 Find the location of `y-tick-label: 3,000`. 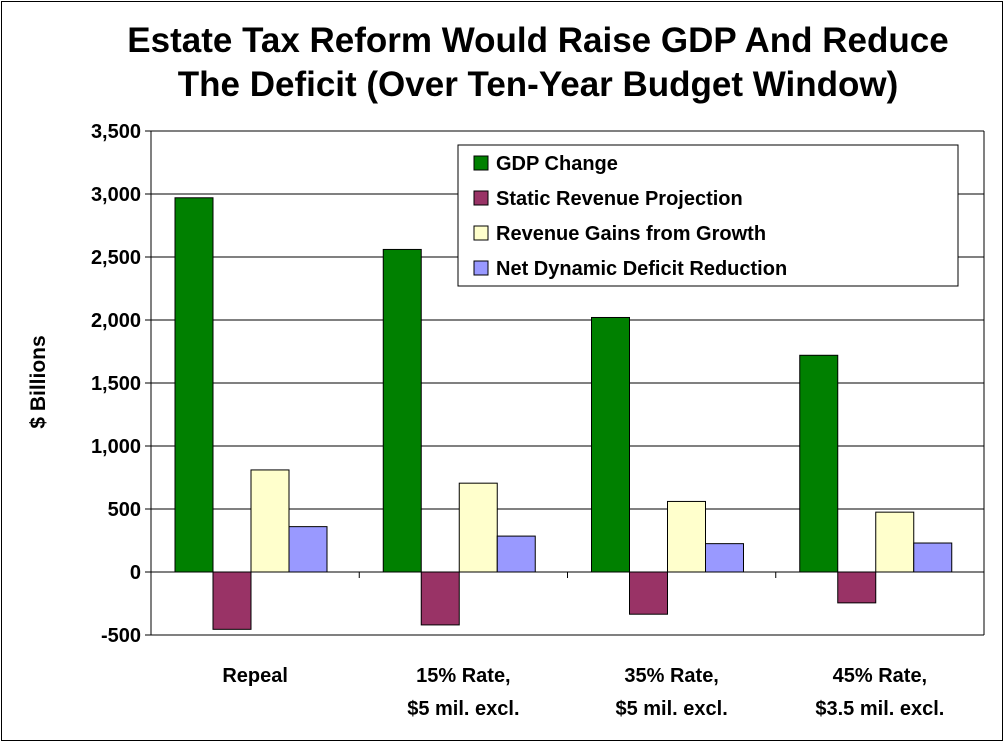

y-tick-label: 3,000 is located at coordinates (116, 195).